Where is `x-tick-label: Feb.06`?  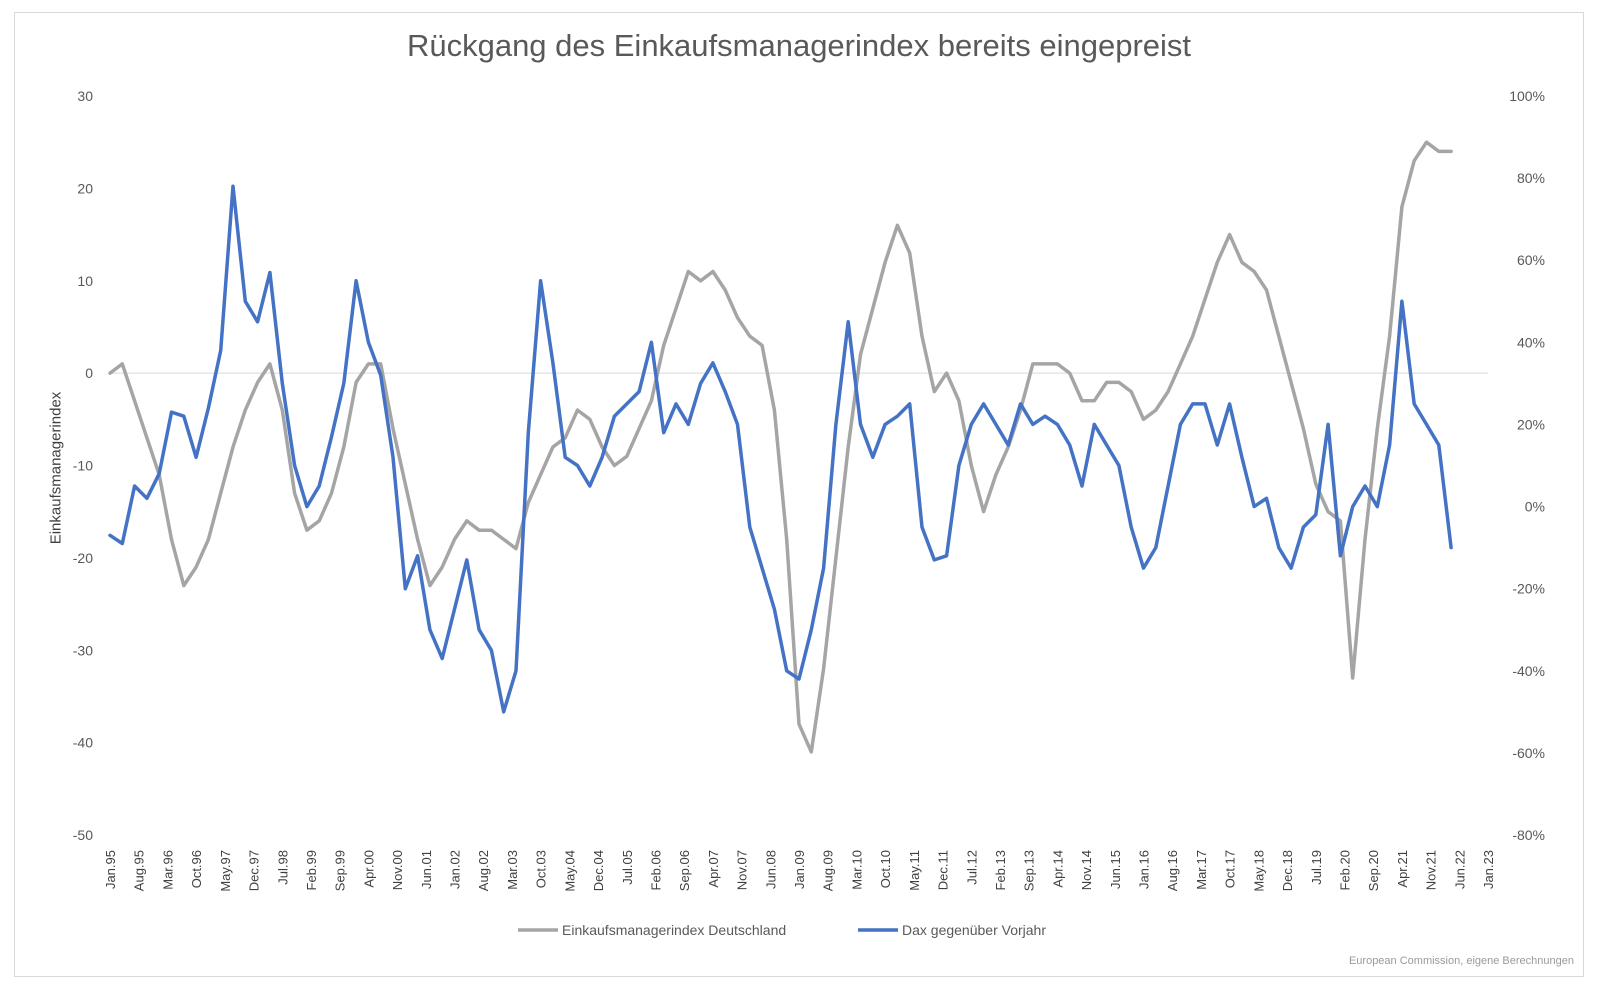
x-tick-label: Feb.06 is located at coordinates (655, 870).